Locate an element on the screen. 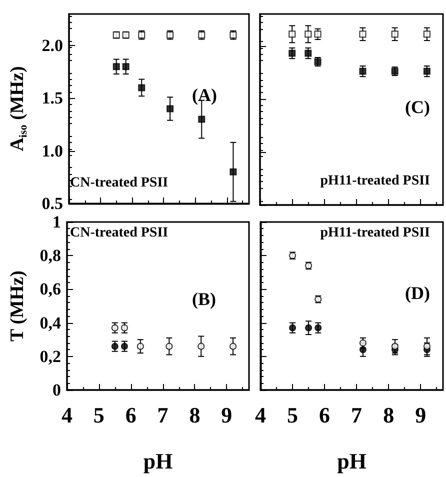 This screenshot has height=477, width=446. annotation: (A) is located at coordinates (204, 95).